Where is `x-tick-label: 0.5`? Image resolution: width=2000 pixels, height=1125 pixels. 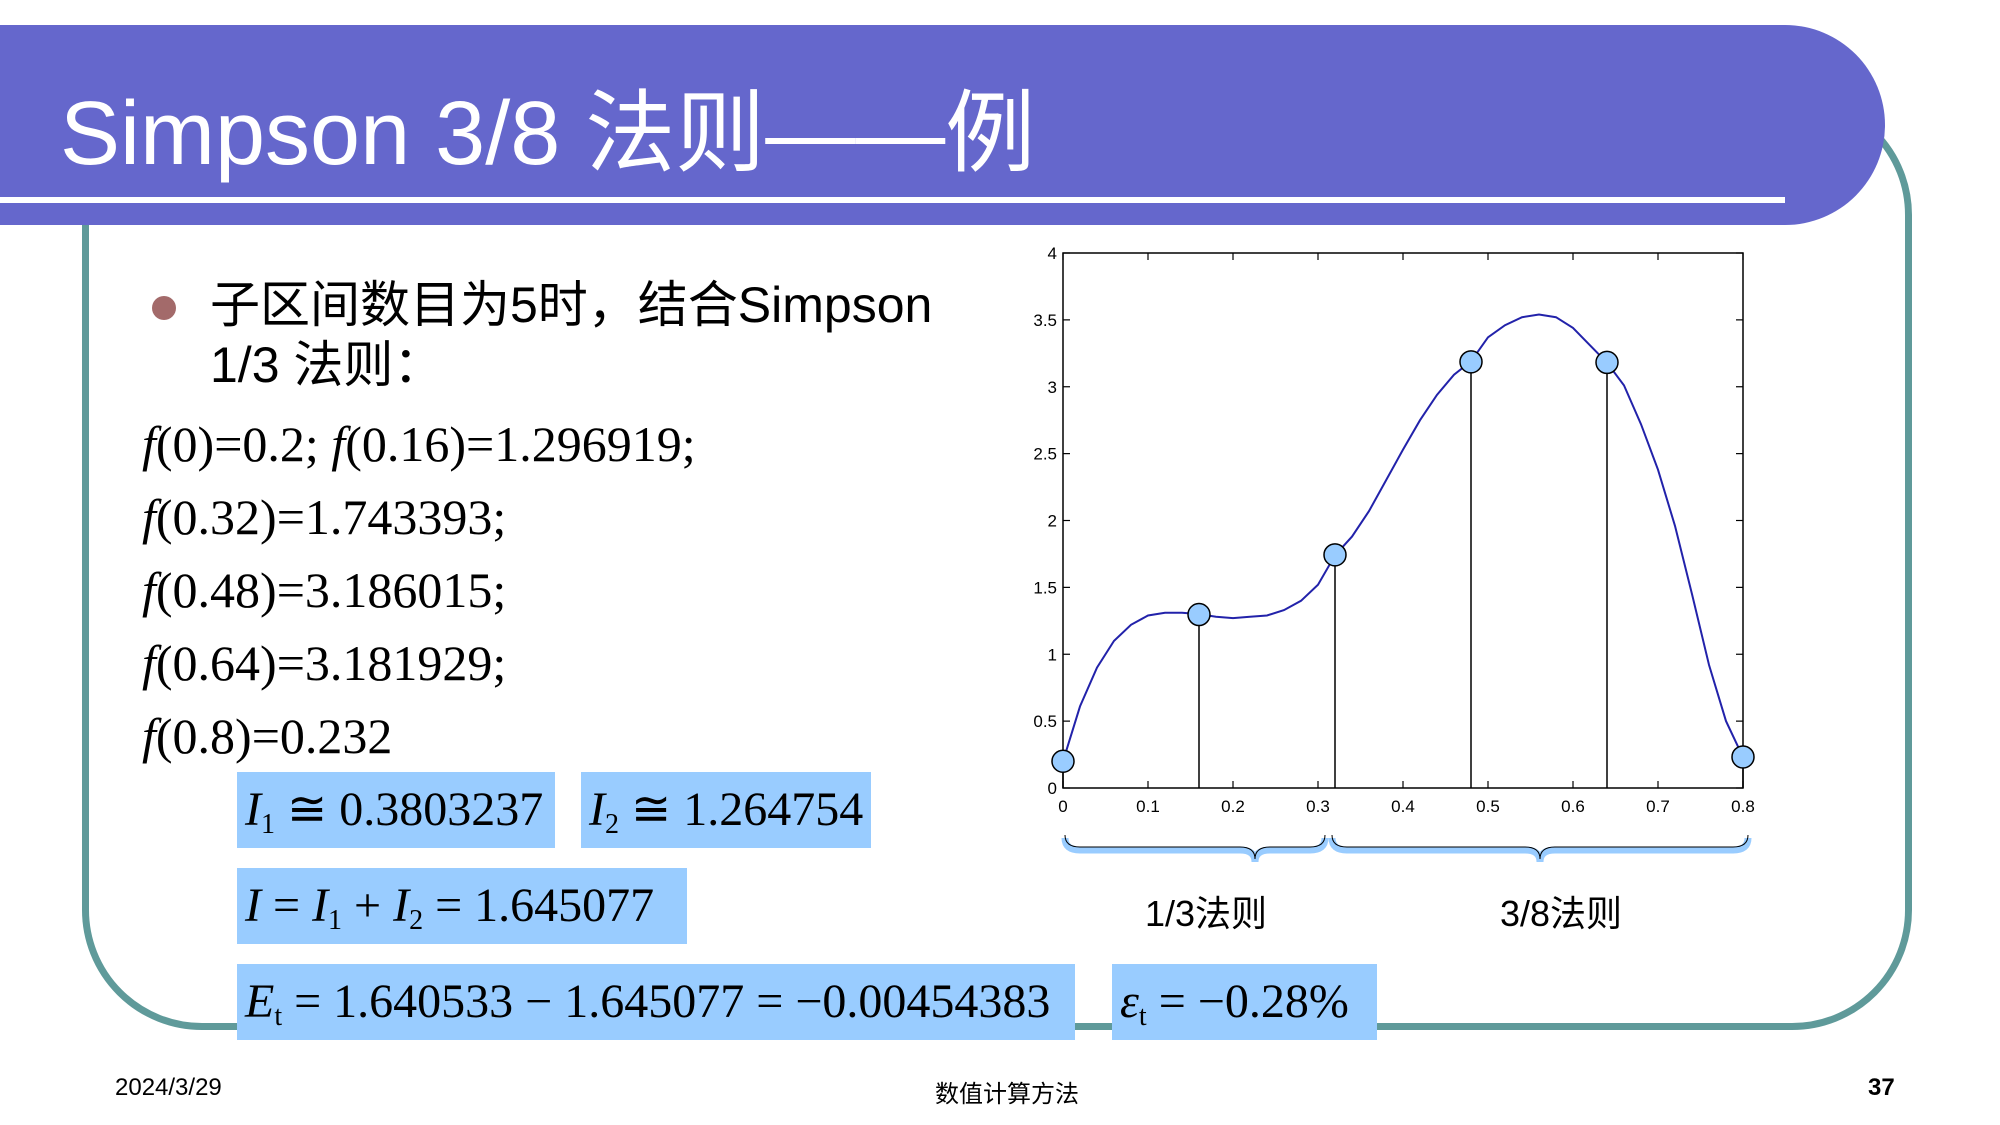 x-tick-label: 0.5 is located at coordinates (1488, 806).